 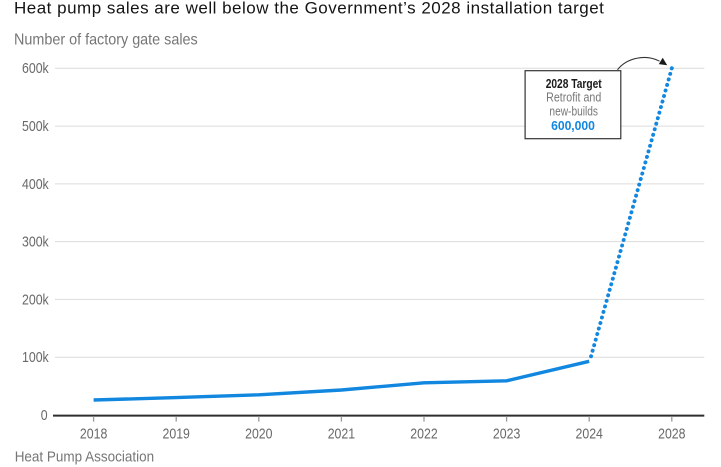 I want to click on svg-text: 2018, so click(x=93, y=434).